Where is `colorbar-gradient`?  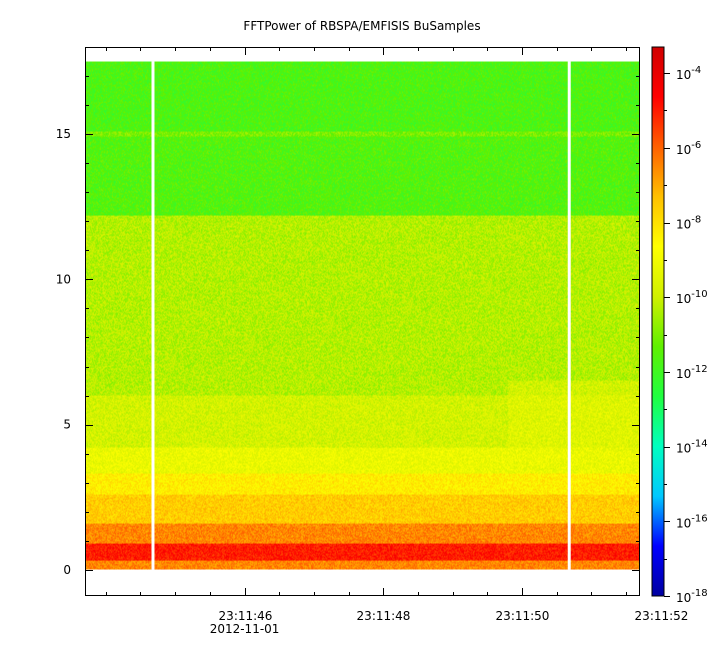
colorbar-gradient is located at coordinates (658, 321).